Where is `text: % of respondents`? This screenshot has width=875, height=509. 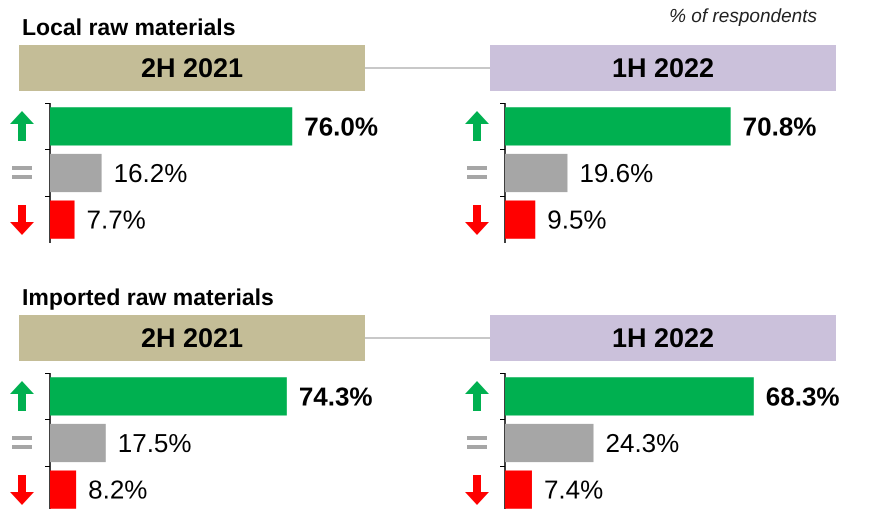
text: % of respondents is located at coordinates (743, 17).